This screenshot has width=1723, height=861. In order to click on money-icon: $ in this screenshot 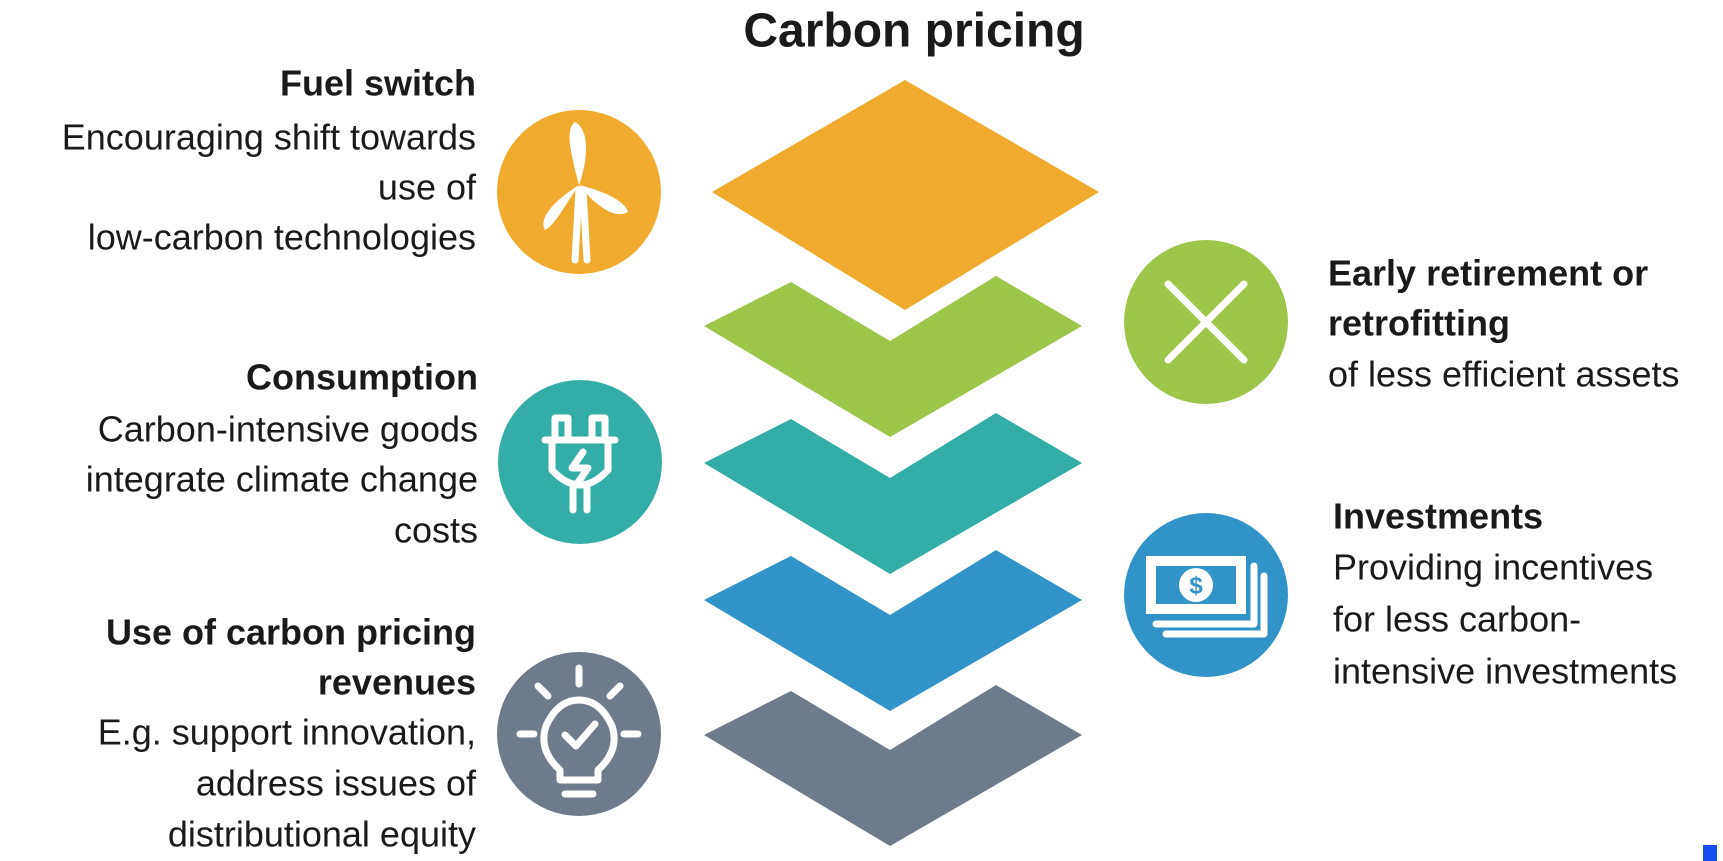, I will do `click(1206, 595)`.